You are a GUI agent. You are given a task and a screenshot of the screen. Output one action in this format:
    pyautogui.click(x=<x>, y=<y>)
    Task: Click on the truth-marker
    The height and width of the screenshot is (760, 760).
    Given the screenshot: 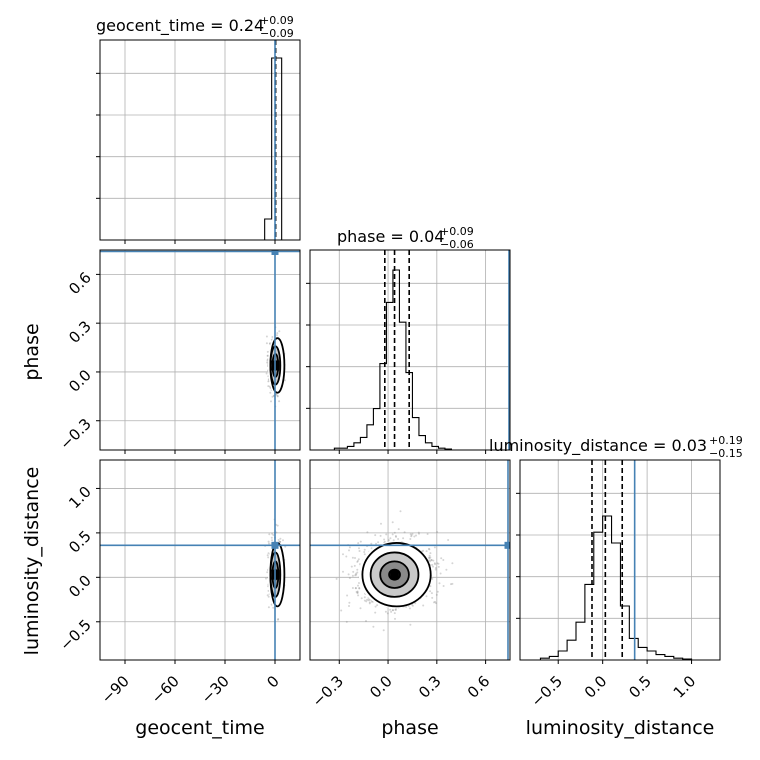 What is the action you would take?
    pyautogui.click(x=507, y=545)
    